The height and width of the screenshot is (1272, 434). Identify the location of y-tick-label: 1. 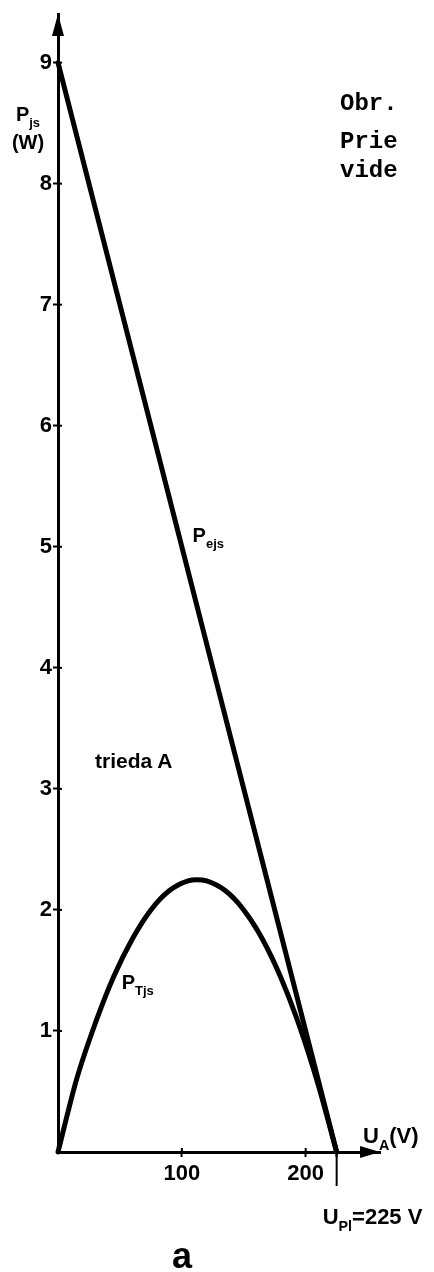
(45, 1030).